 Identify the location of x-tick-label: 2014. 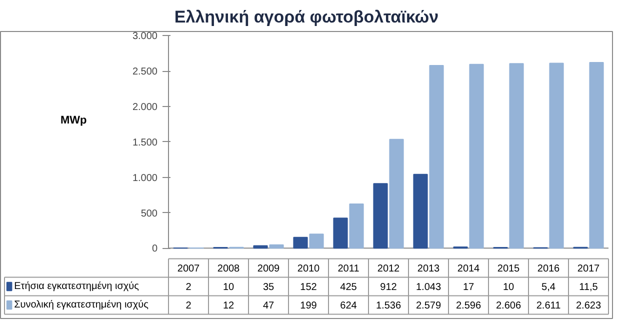
(468, 269).